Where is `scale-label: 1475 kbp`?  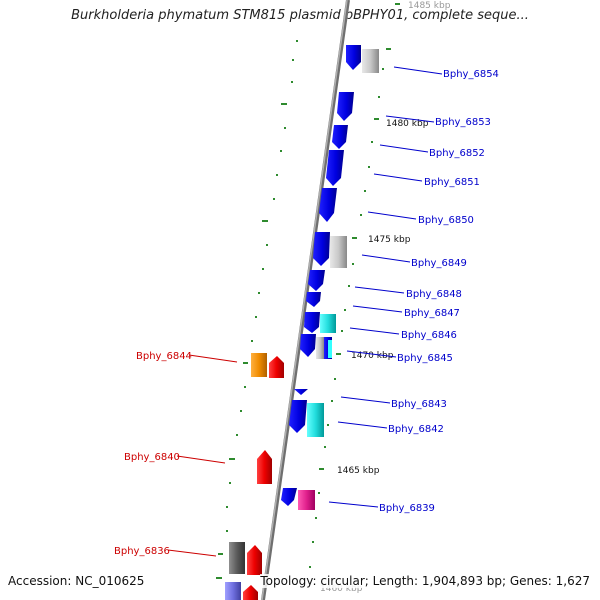
scale-label: 1475 kbp is located at coordinates (389, 240).